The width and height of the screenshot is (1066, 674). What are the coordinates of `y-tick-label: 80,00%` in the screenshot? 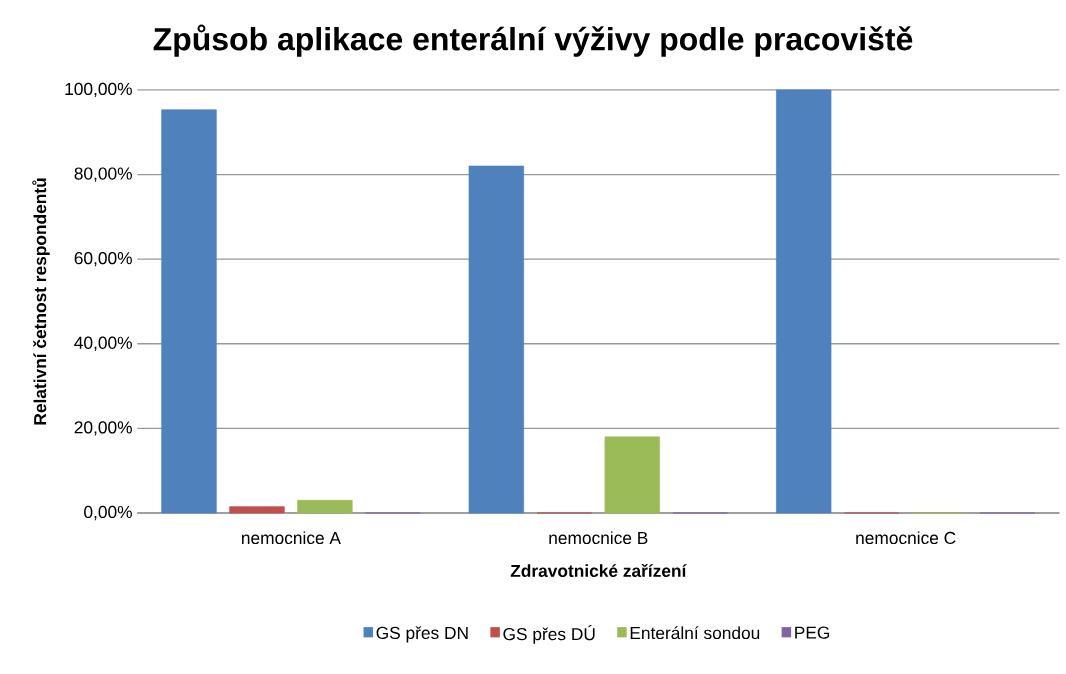 It's located at (103, 174).